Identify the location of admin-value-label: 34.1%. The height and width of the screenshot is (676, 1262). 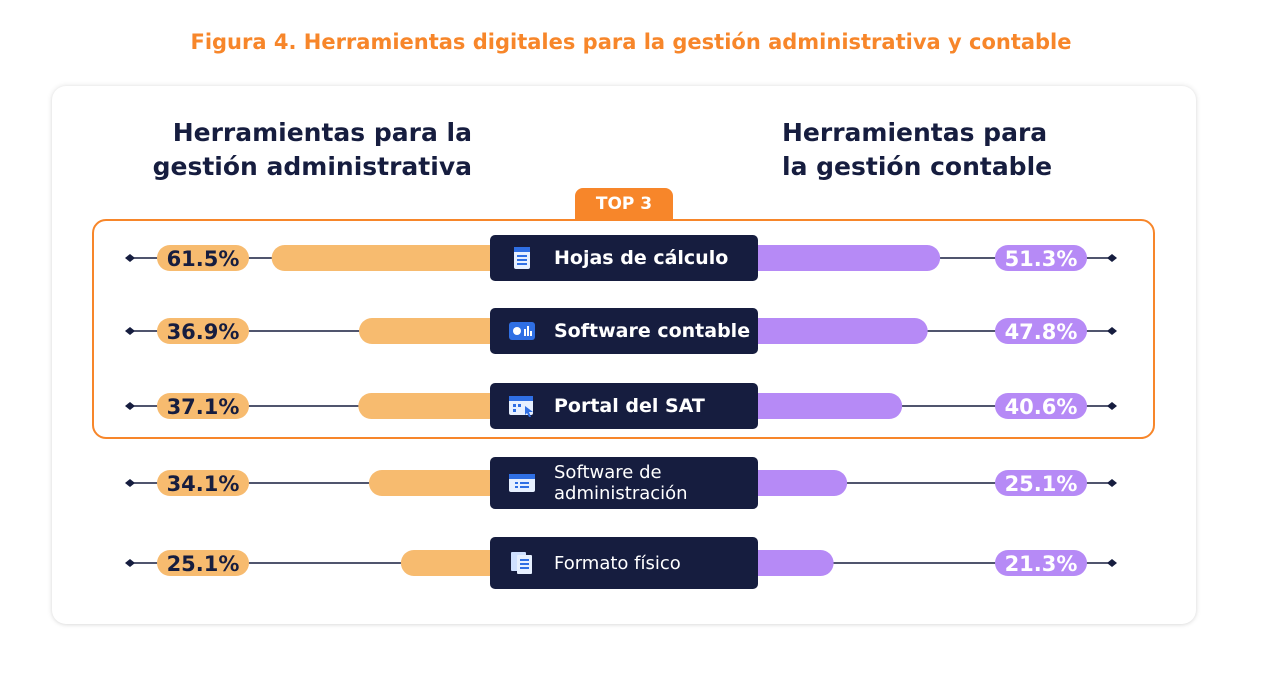
(203, 484).